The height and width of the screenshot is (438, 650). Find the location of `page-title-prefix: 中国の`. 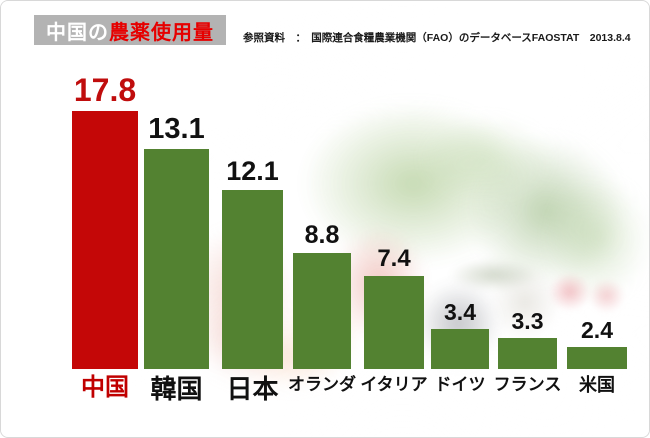

page-title-prefix: 中国の is located at coordinates (77, 32).